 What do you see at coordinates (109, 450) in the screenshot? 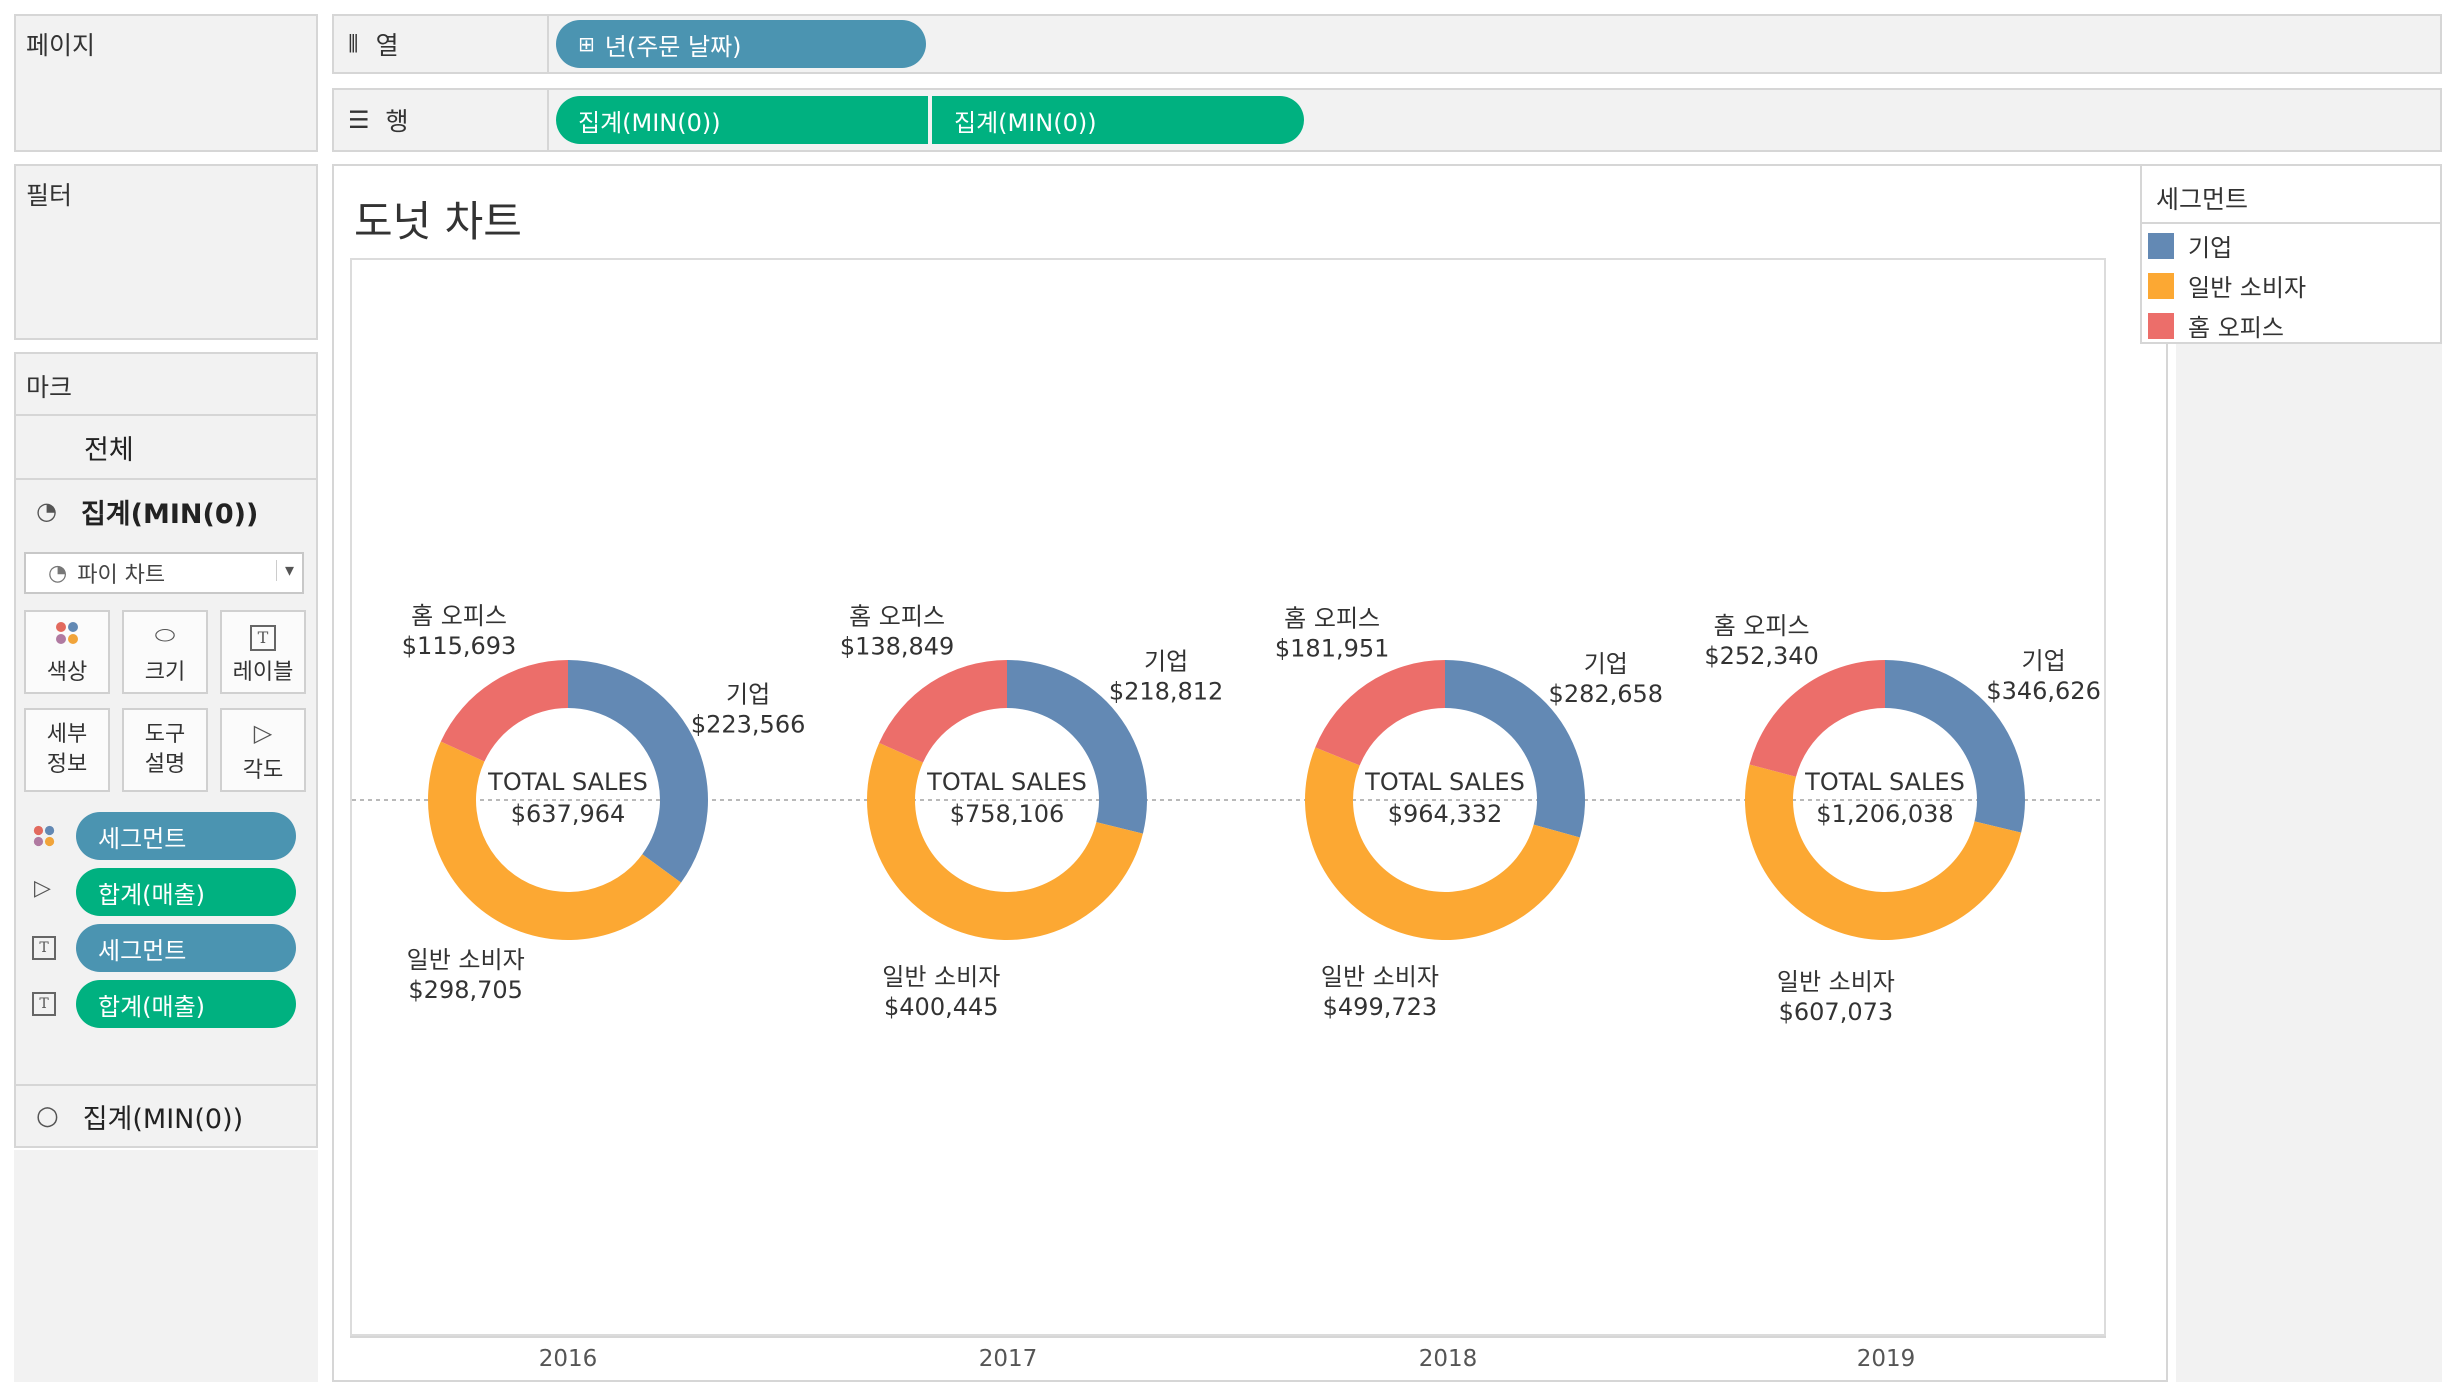
I see `marks-all-label: 전체` at bounding box center [109, 450].